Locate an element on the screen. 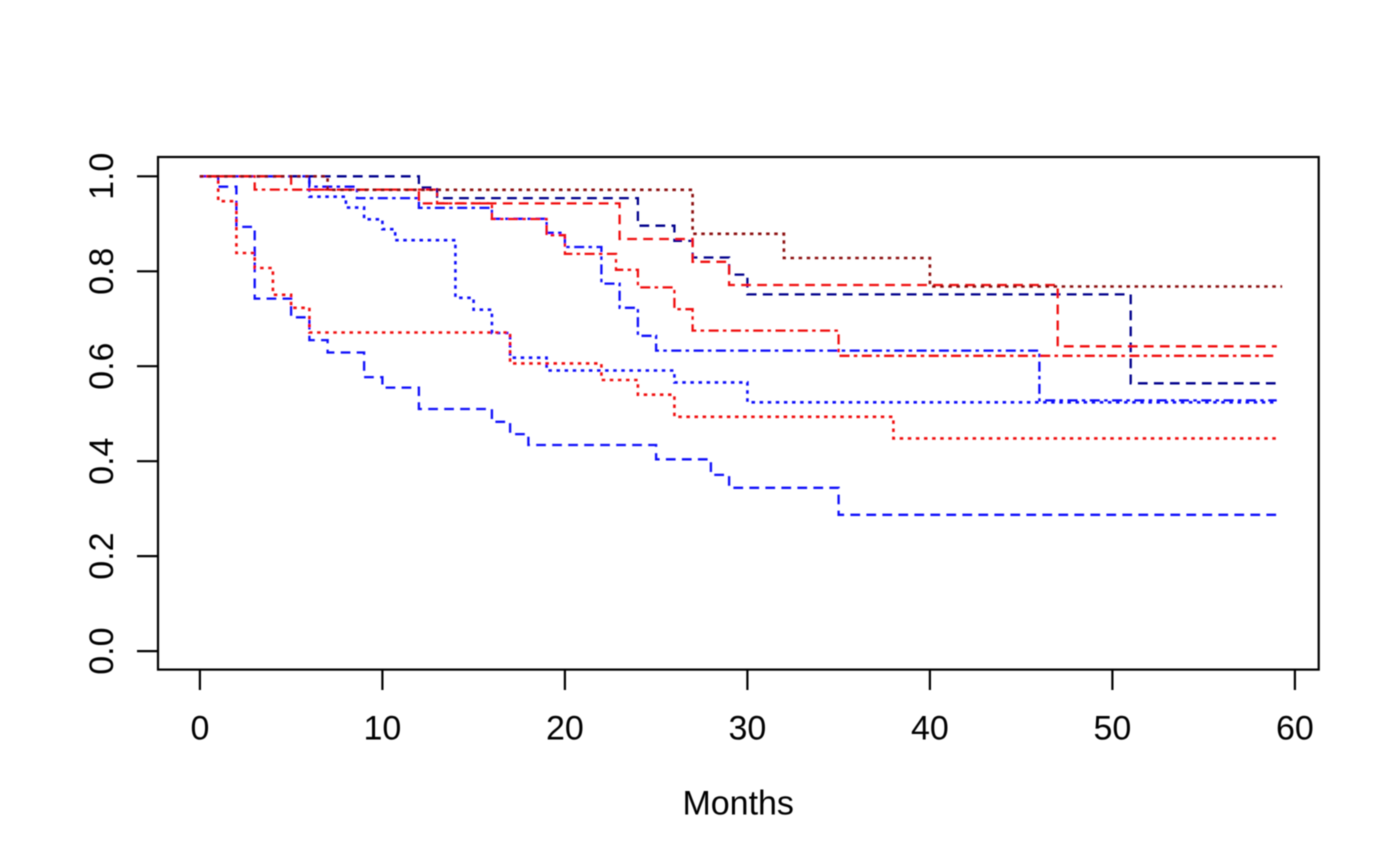 Image resolution: width=1400 pixels, height=866 pixels. svg-text: Months is located at coordinates (738, 804).